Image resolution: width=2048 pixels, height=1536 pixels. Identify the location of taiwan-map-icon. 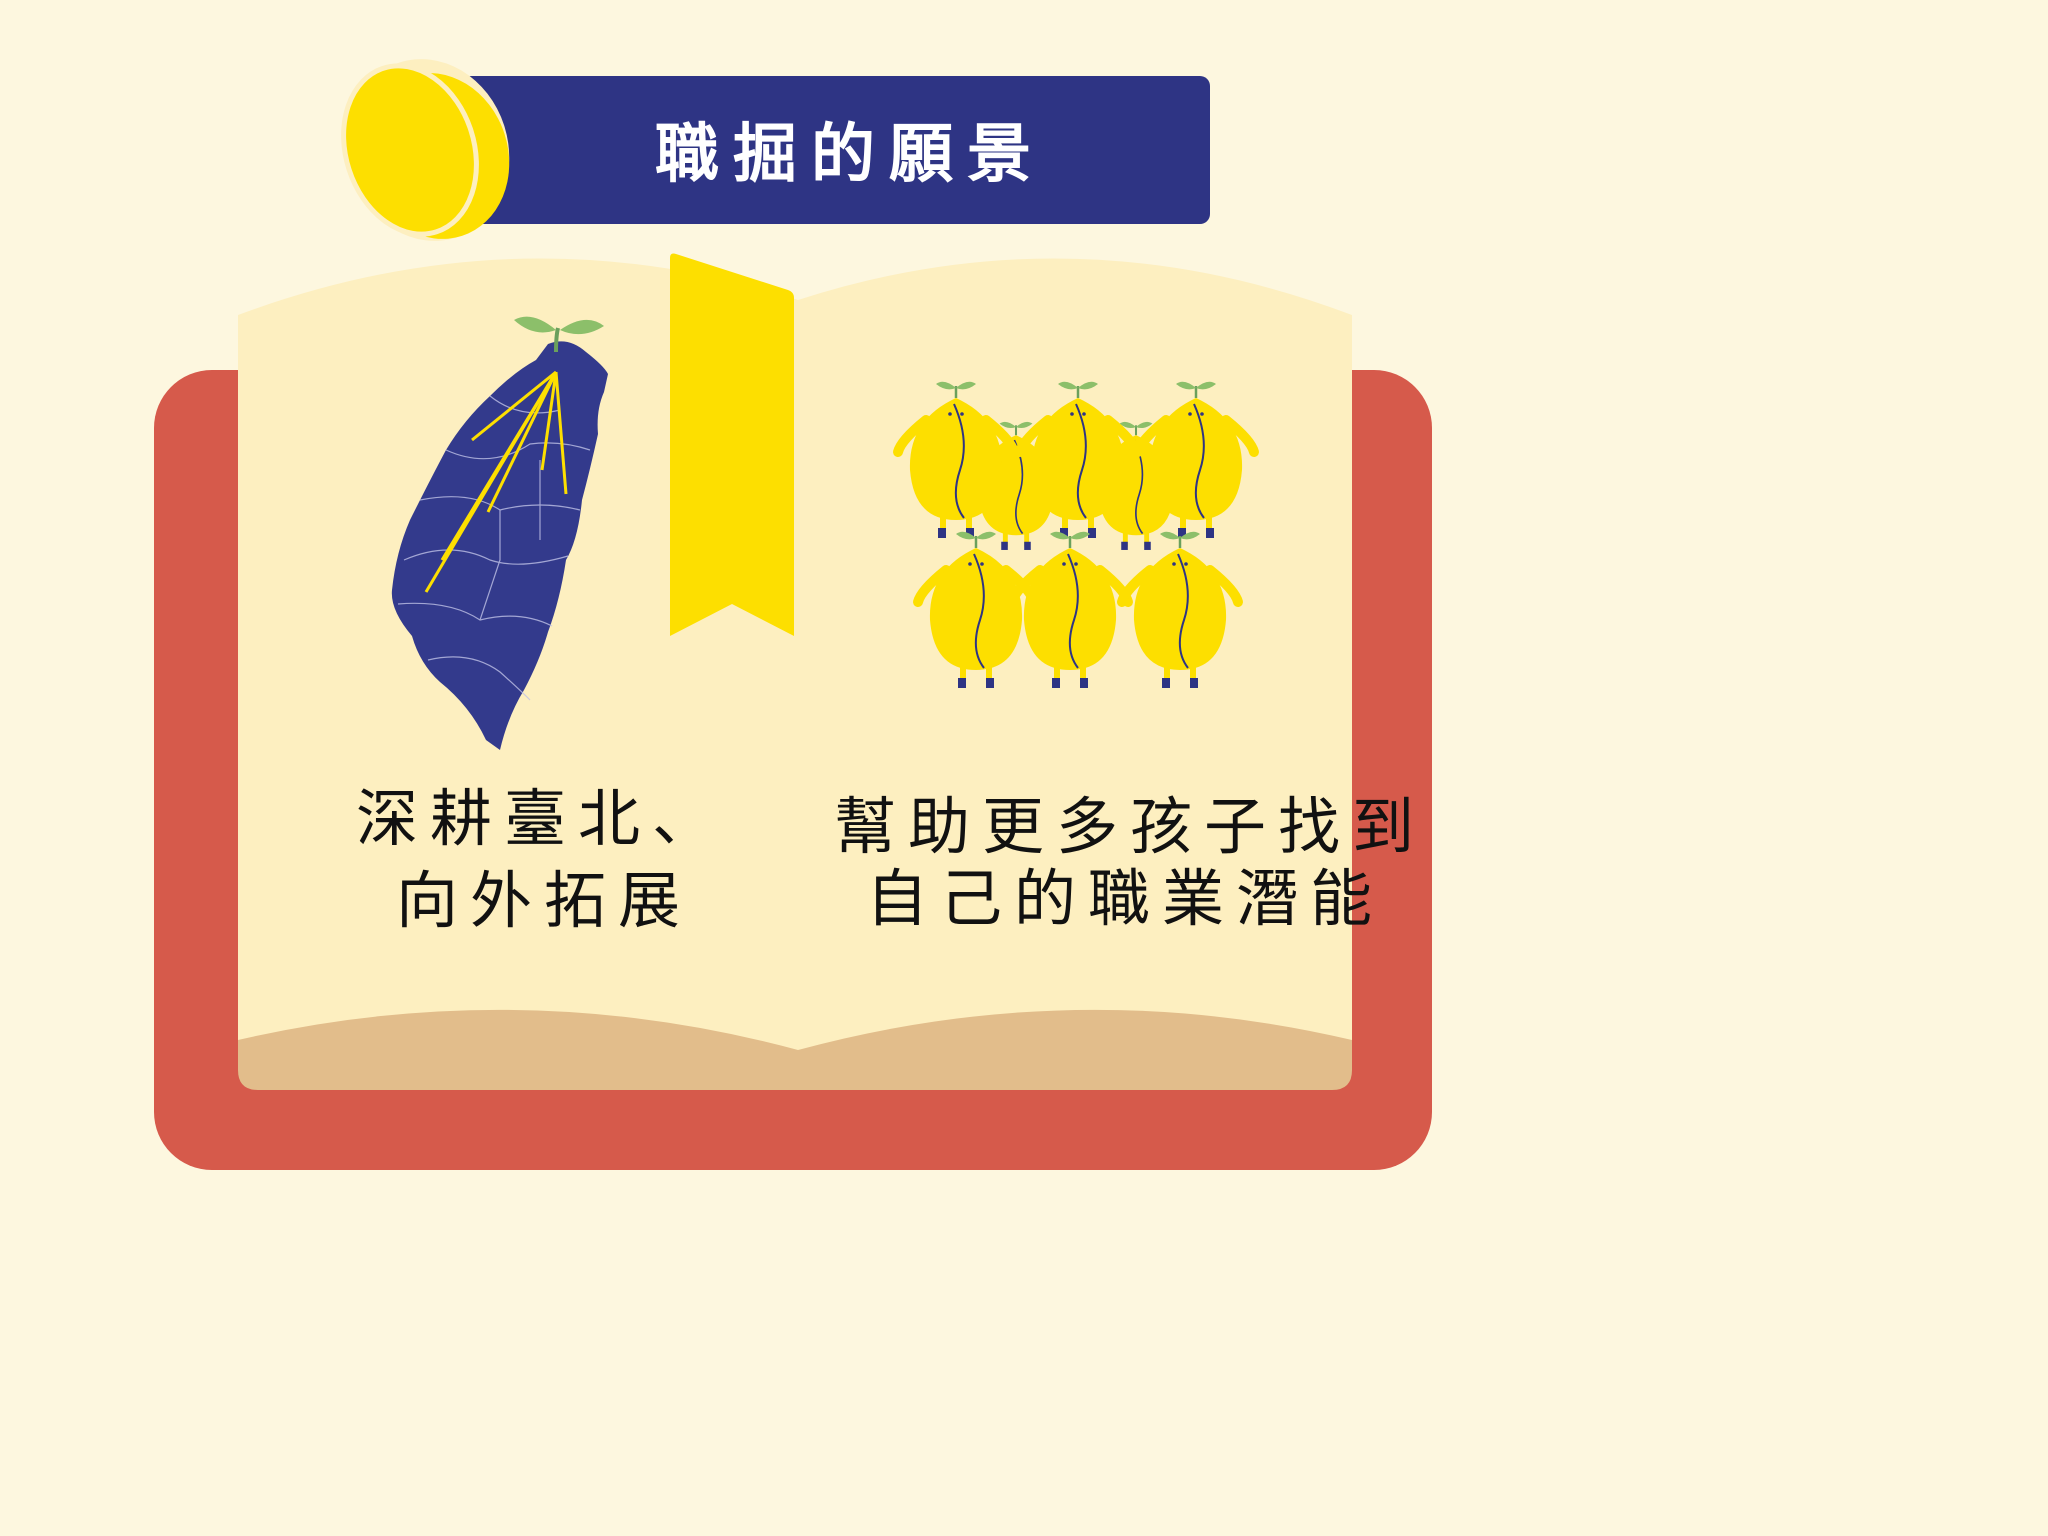
(499, 545).